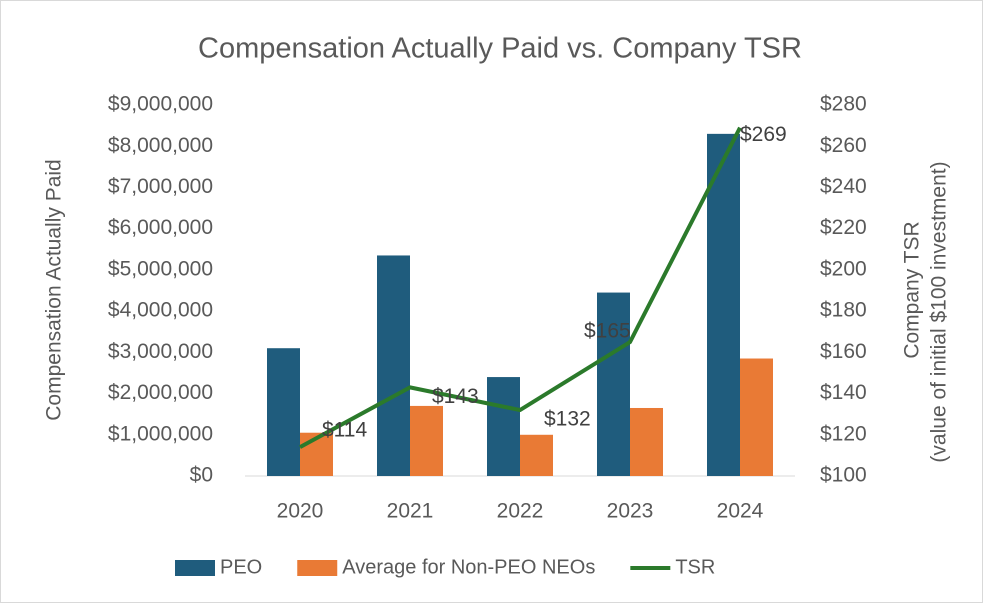 Image resolution: width=983 pixels, height=603 pixels. I want to click on legend-label: Average for Non-PEO NEOs, so click(468, 567).